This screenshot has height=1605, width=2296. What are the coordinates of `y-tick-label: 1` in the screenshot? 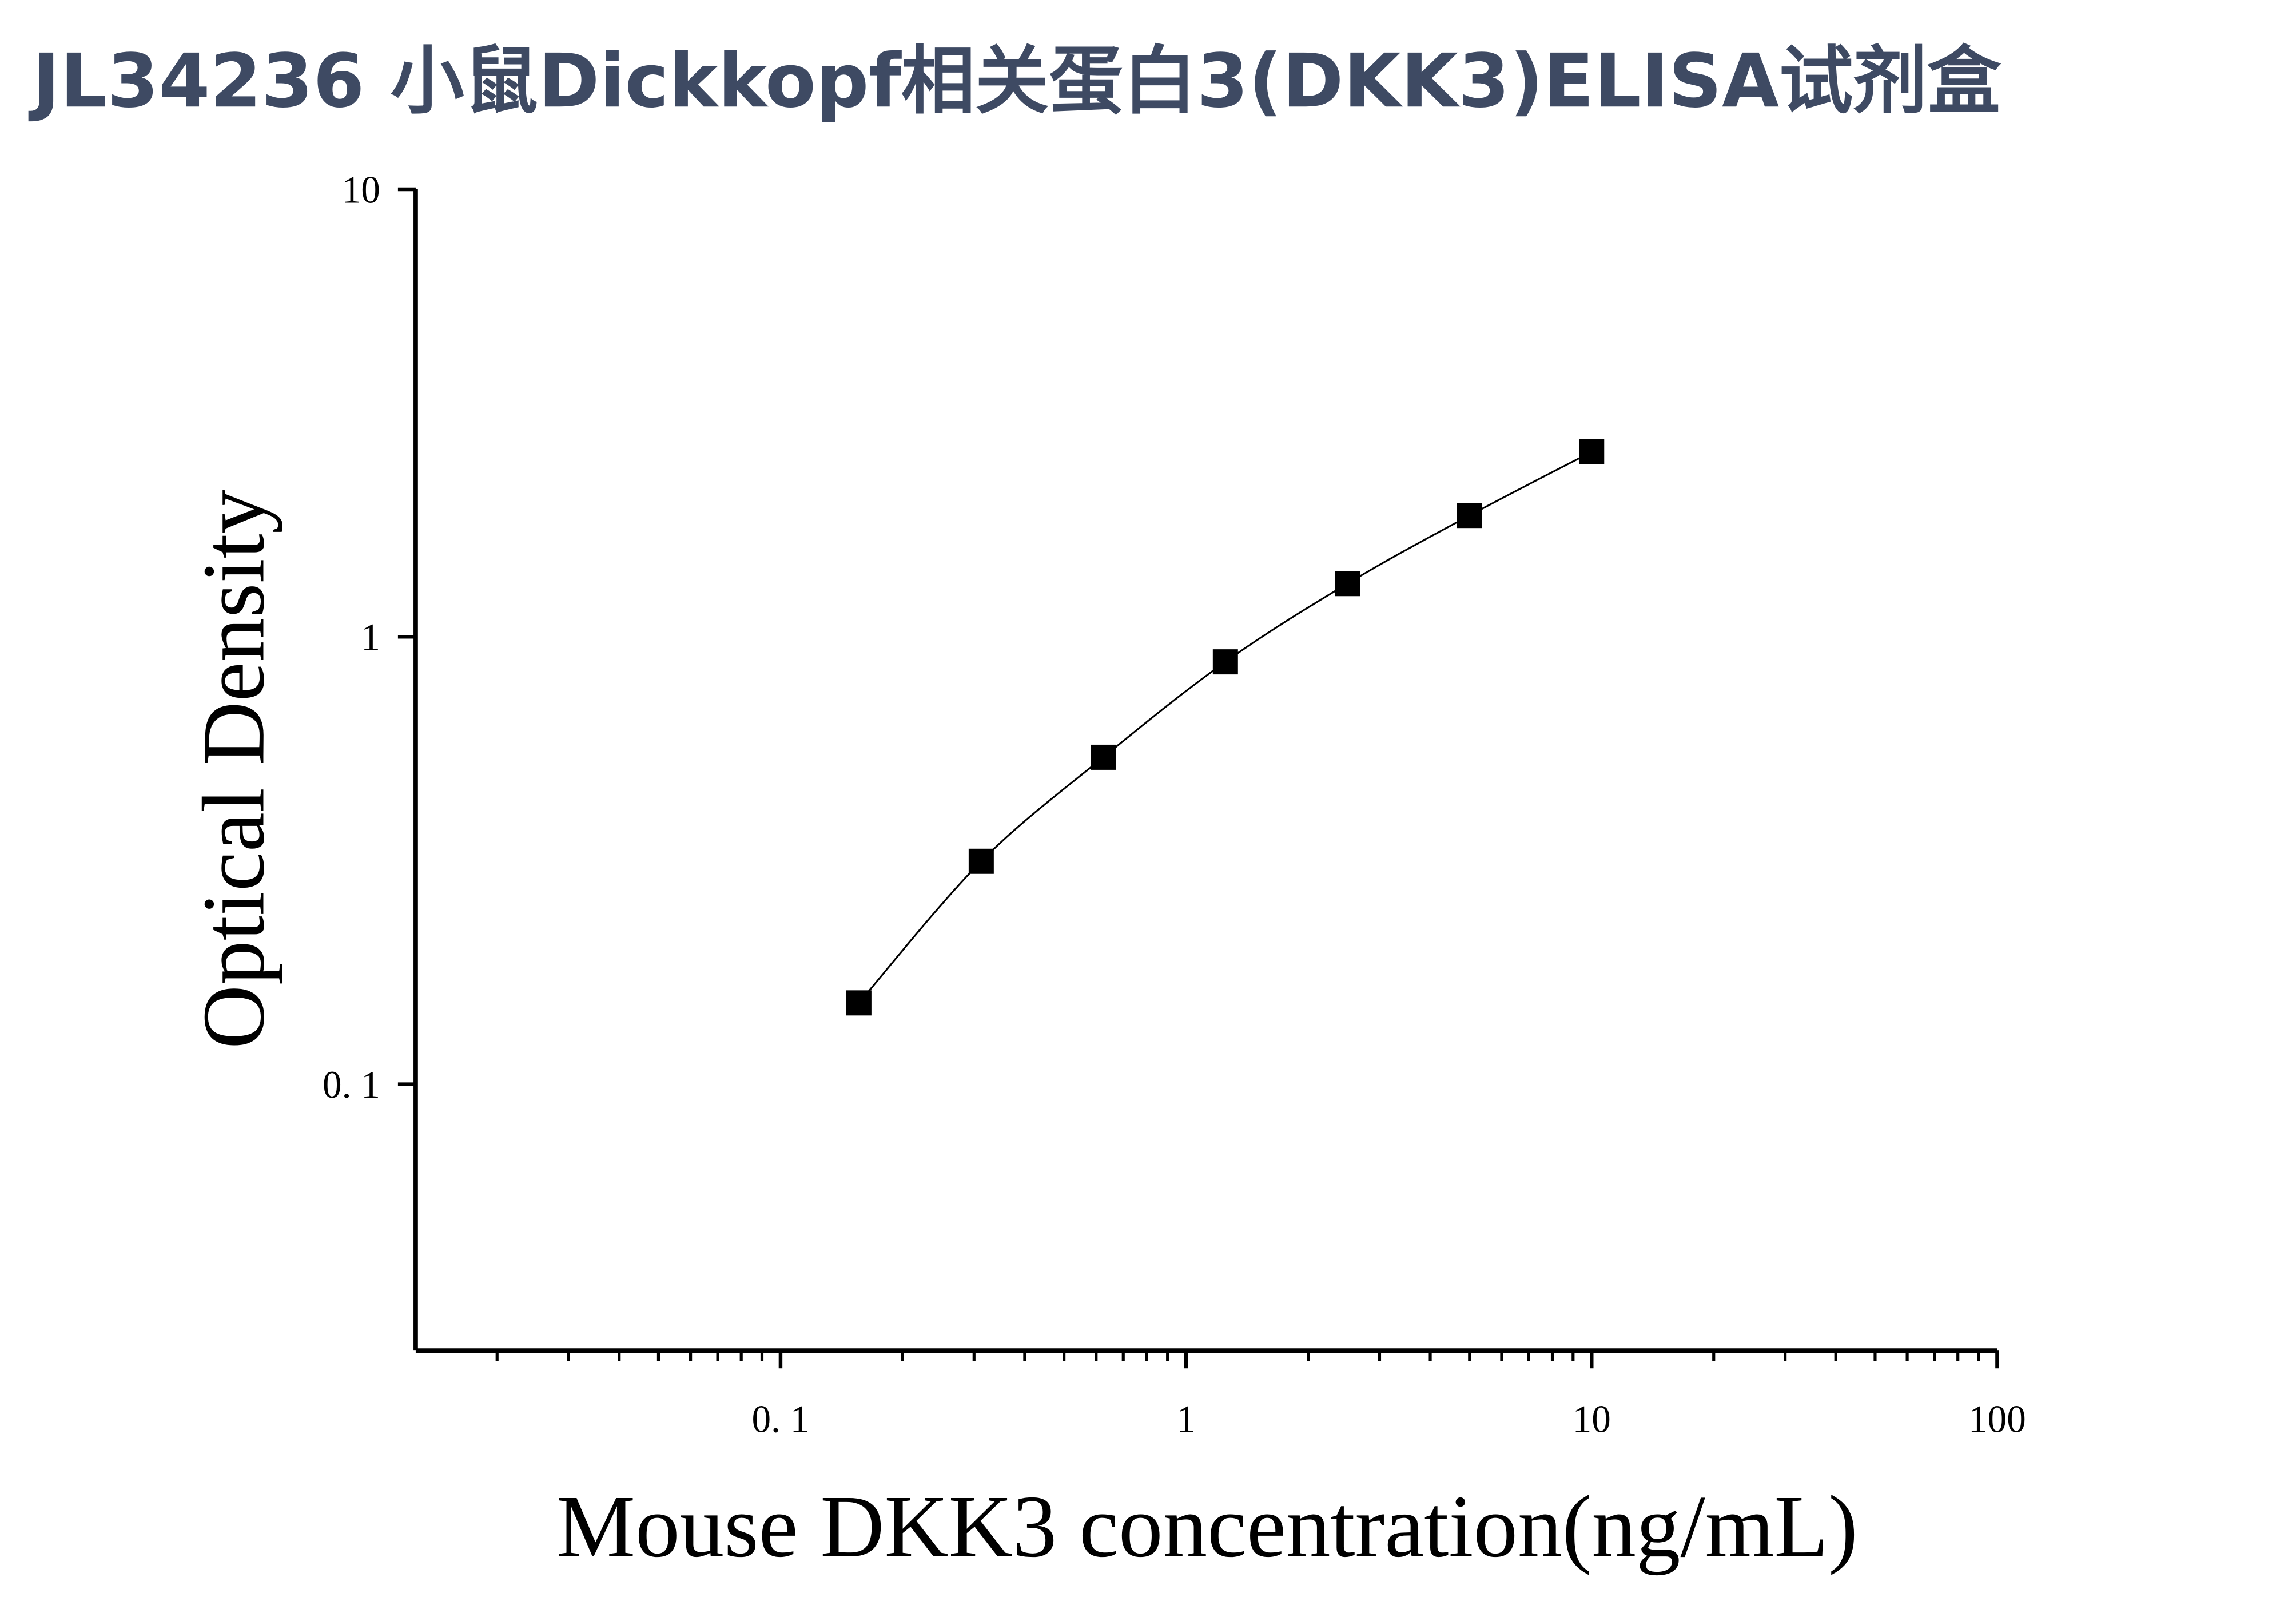 It's located at (371, 637).